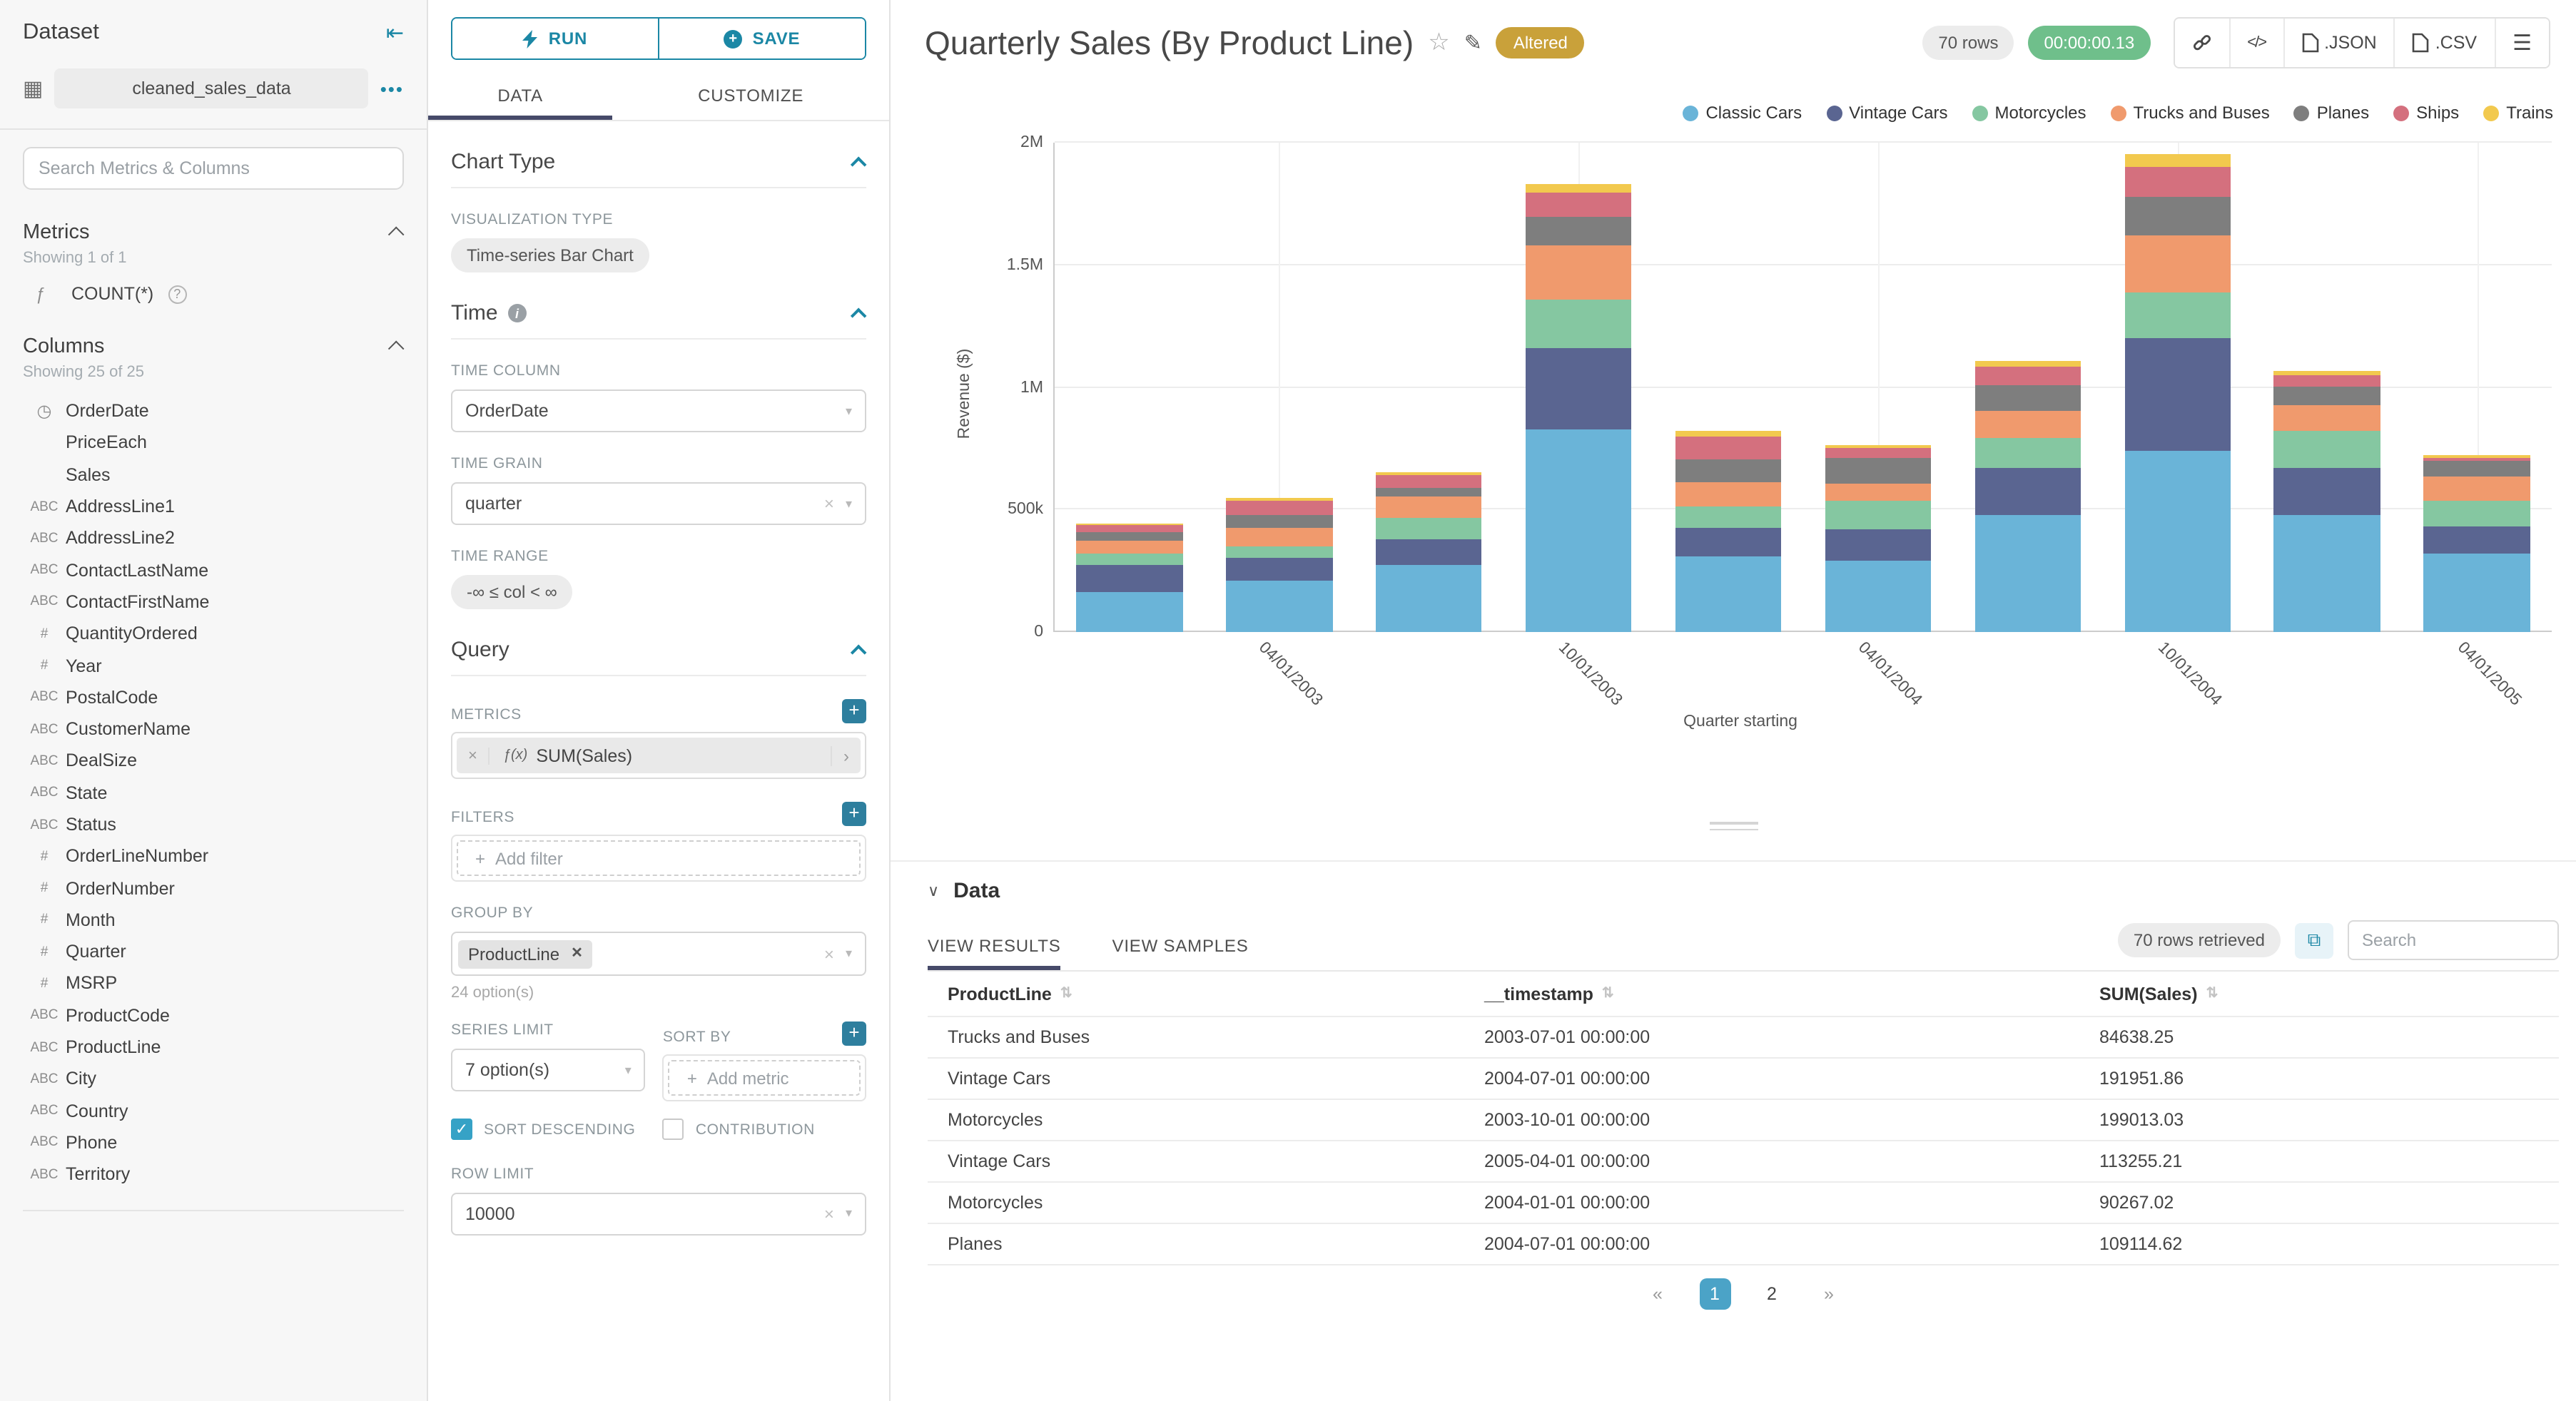  I want to click on table-row: Vintage Cars 2004-07-01 00:00:00 191951.86, so click(1743, 1079).